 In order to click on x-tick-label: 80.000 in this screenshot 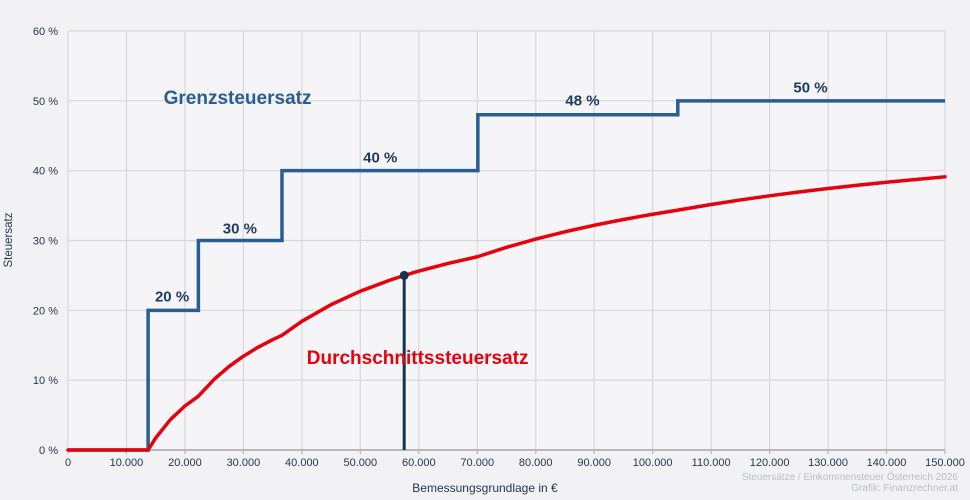, I will do `click(536, 463)`.